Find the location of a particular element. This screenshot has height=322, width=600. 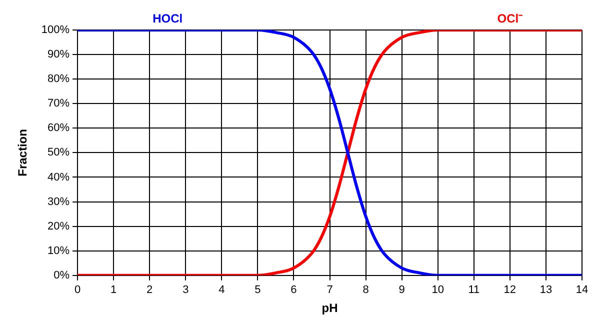

y-tick-label: 60% is located at coordinates (59, 128).